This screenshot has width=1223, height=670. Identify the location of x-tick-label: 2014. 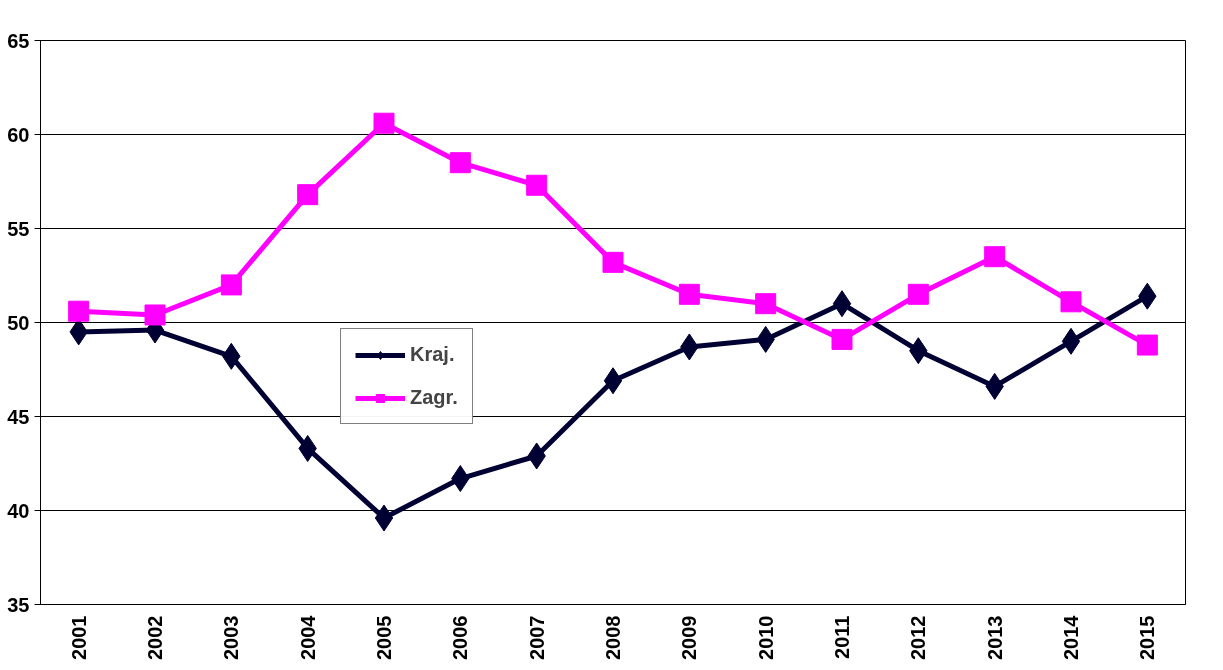
(1071, 637).